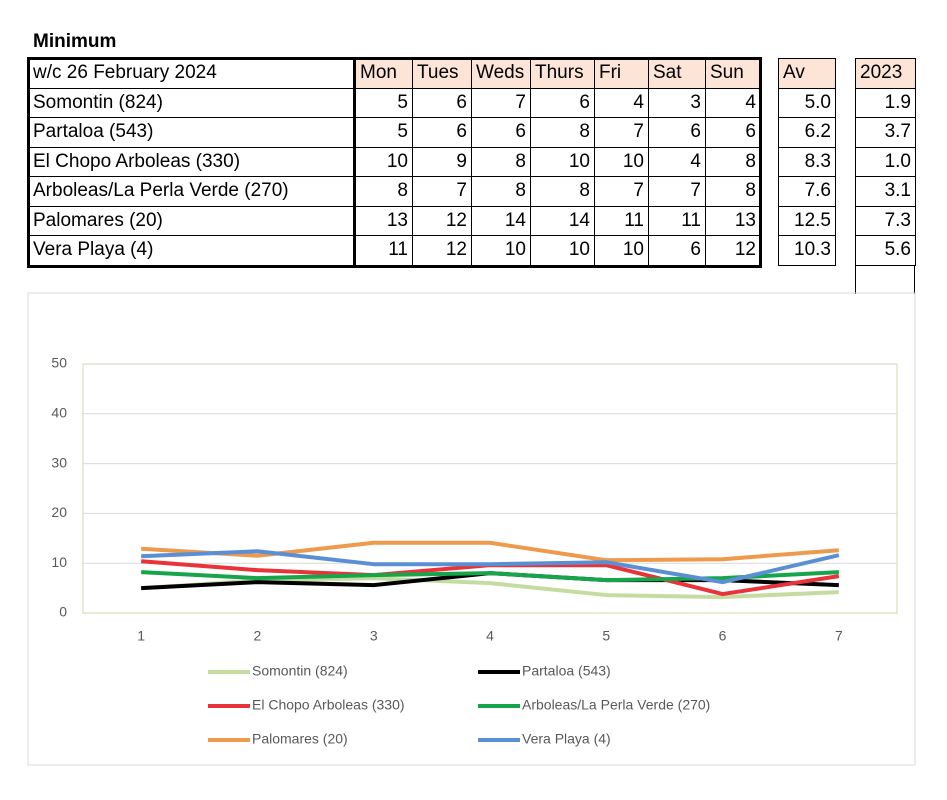  What do you see at coordinates (141, 636) in the screenshot?
I see `x-tick-label: 1` at bounding box center [141, 636].